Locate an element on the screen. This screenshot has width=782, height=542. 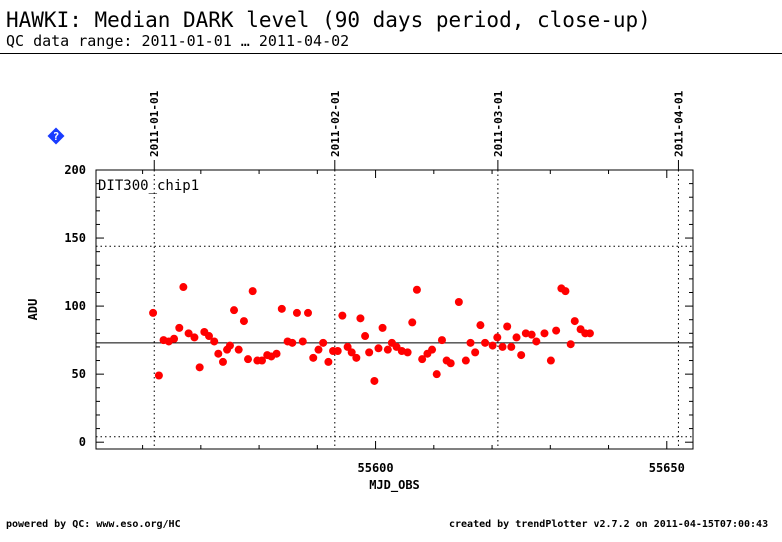
date-marker-label: 2011-02-01 is located at coordinates (335, 123).